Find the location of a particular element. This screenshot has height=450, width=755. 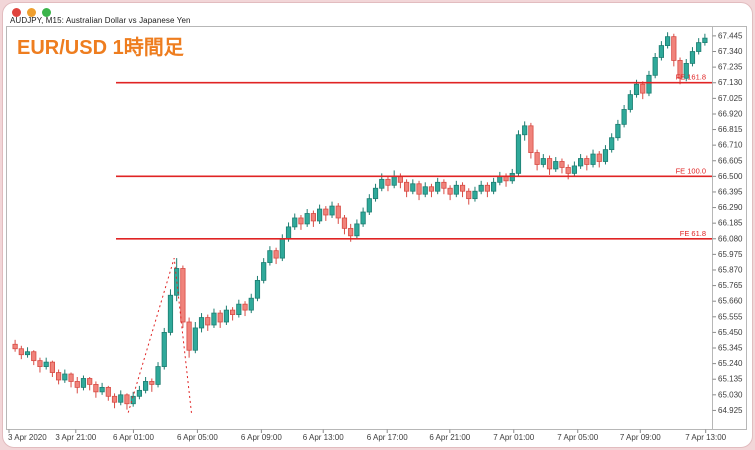

svg-text: 64.925 is located at coordinates (730, 410).